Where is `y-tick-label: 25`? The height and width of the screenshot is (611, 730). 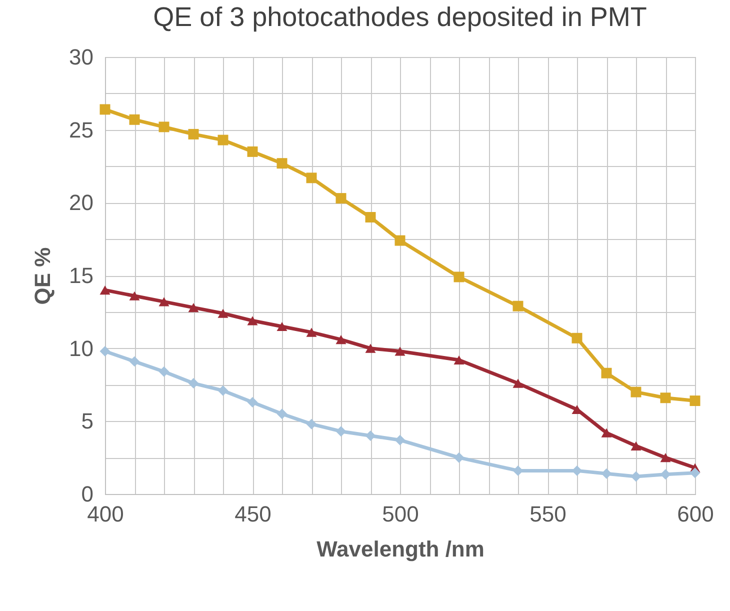
y-tick-label: 25 is located at coordinates (81, 129).